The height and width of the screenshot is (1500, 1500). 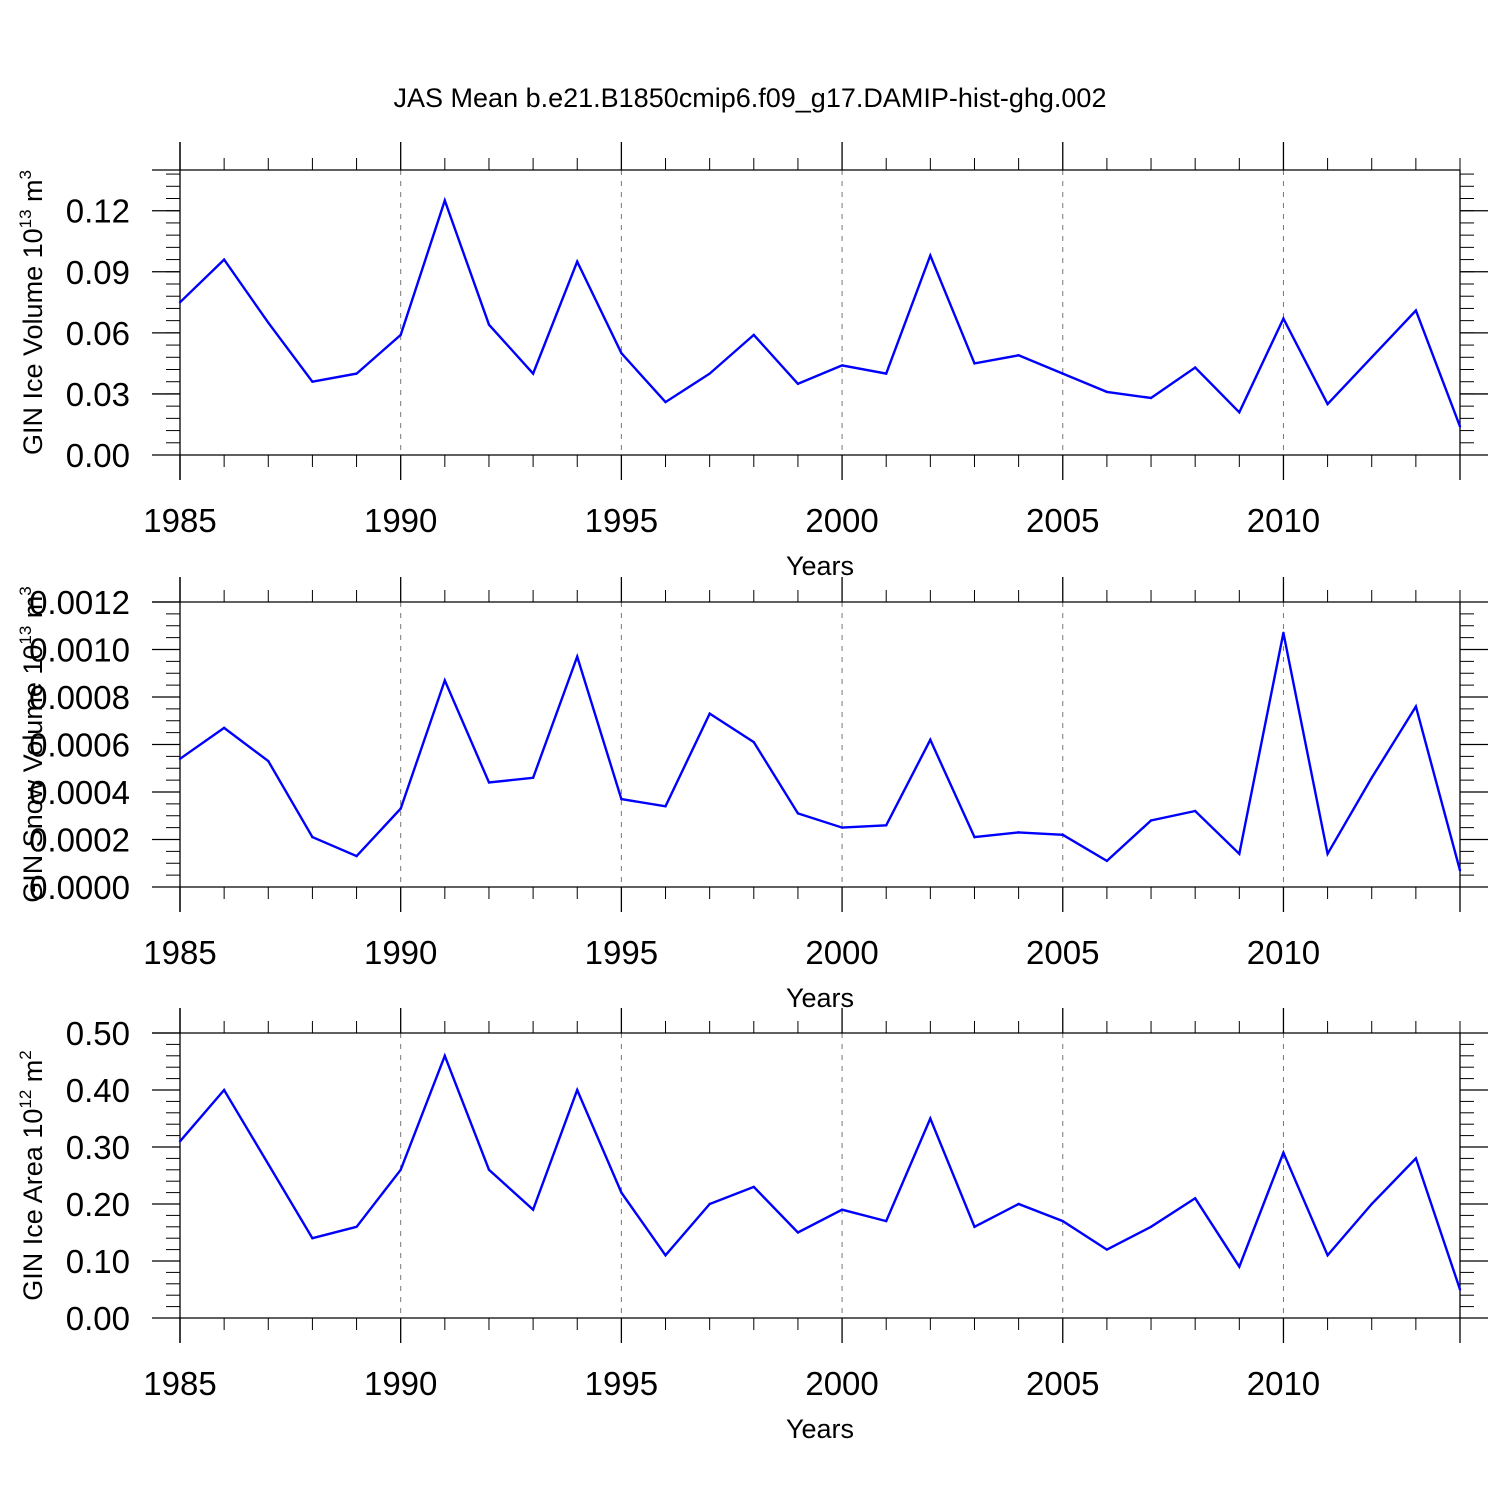 What do you see at coordinates (25, 590) in the screenshot?
I see `y-label-unit-exponent: 3` at bounding box center [25, 590].